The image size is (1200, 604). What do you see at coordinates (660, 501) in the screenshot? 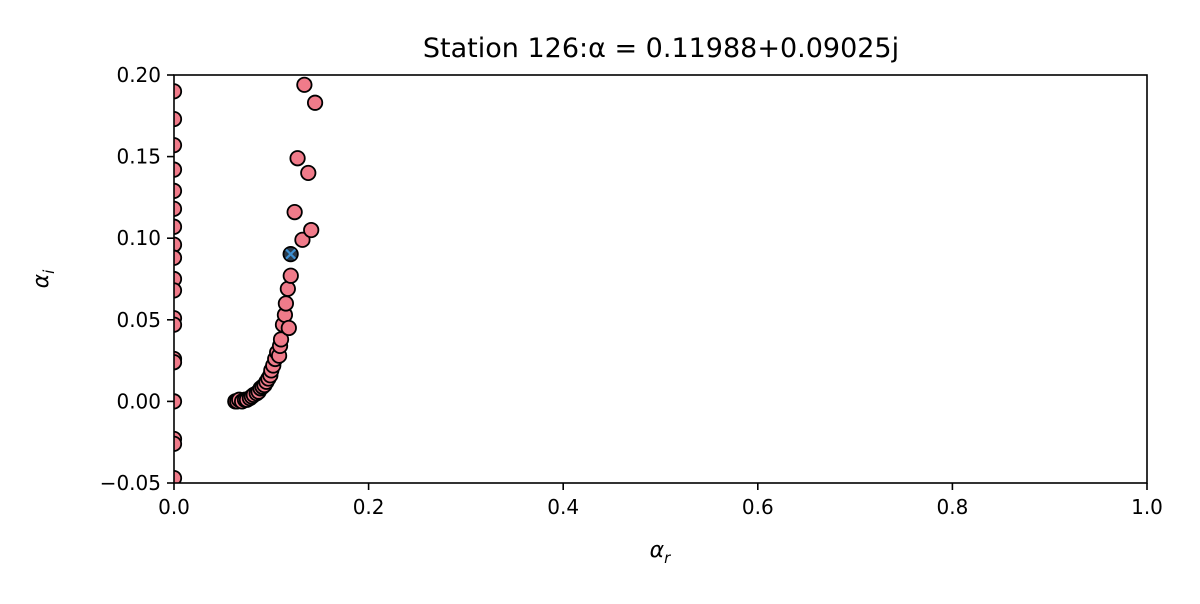
I see `x-axis-ticks: 0.0 0.2 0.4 0.6 0.8 1.0` at bounding box center [660, 501].